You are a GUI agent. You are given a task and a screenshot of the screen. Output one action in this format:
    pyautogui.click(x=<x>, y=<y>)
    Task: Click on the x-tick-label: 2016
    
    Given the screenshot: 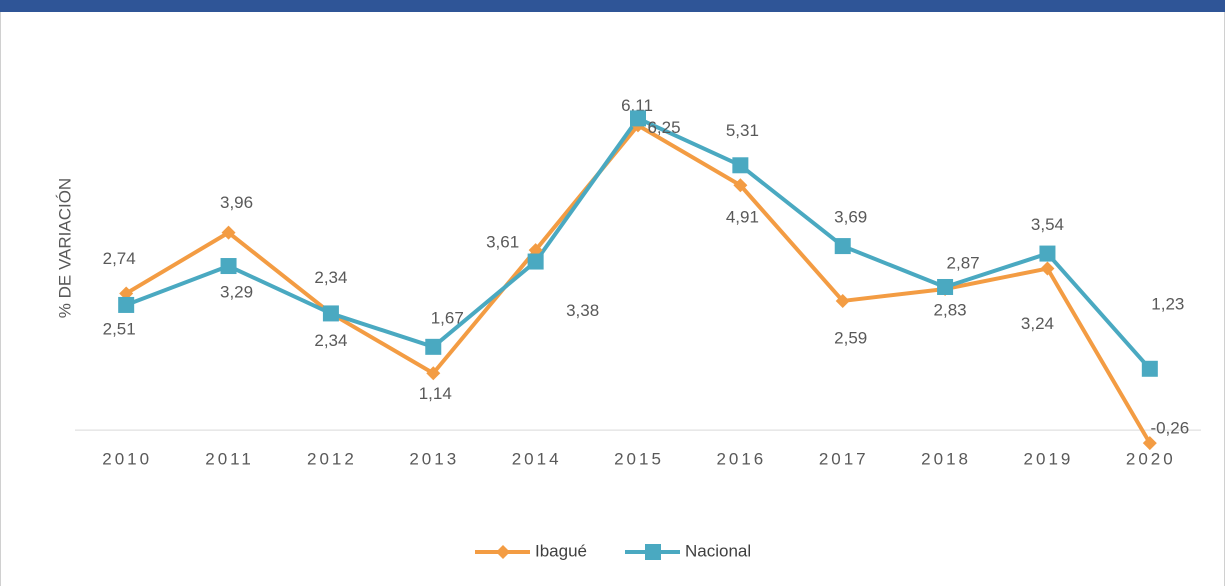 What is the action you would take?
    pyautogui.click(x=741, y=459)
    